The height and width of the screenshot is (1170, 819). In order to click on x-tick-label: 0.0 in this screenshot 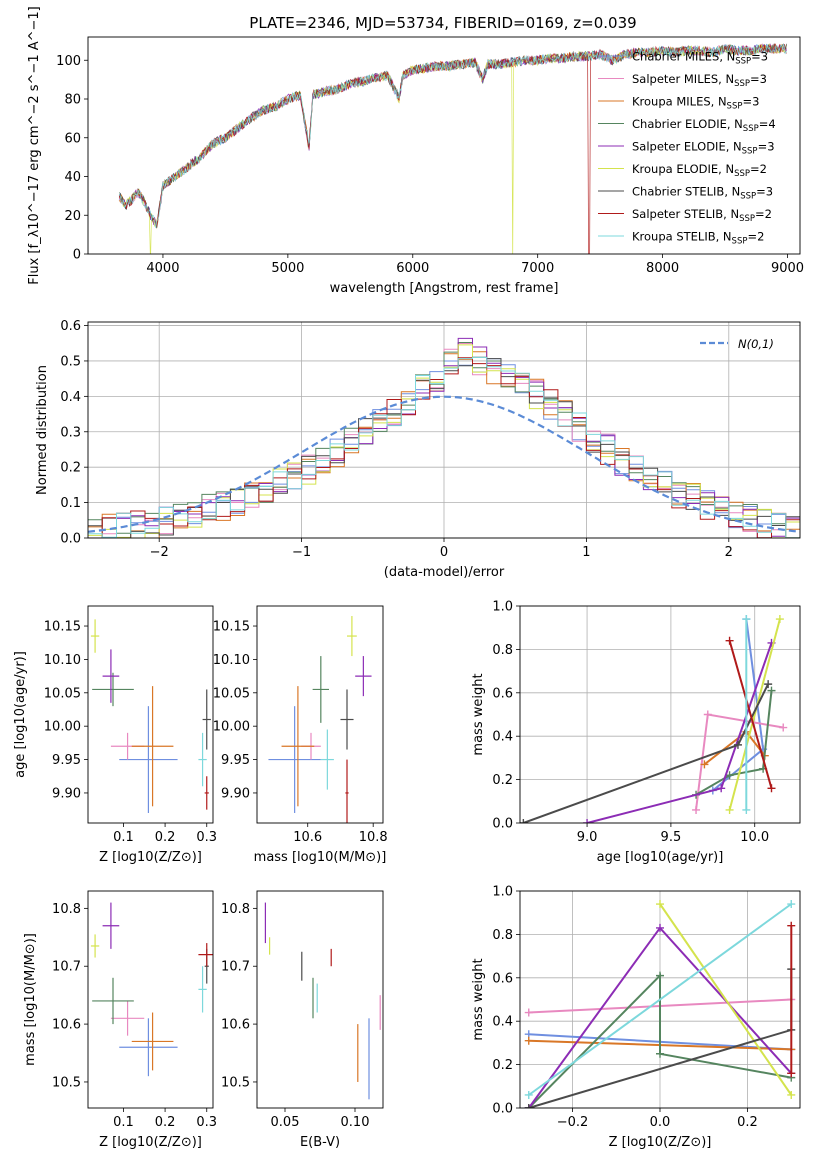, I will do `click(660, 1122)`.